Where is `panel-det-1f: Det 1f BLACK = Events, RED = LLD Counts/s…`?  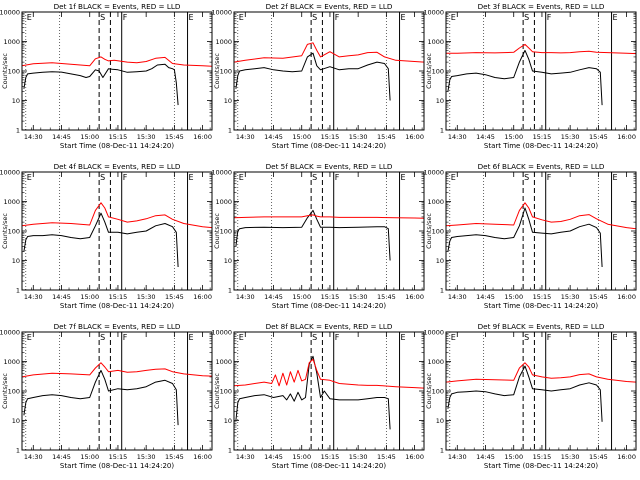 panel-det-1f: Det 1f BLACK = Events, RED = LLD Counts/s… is located at coordinates (106, 76).